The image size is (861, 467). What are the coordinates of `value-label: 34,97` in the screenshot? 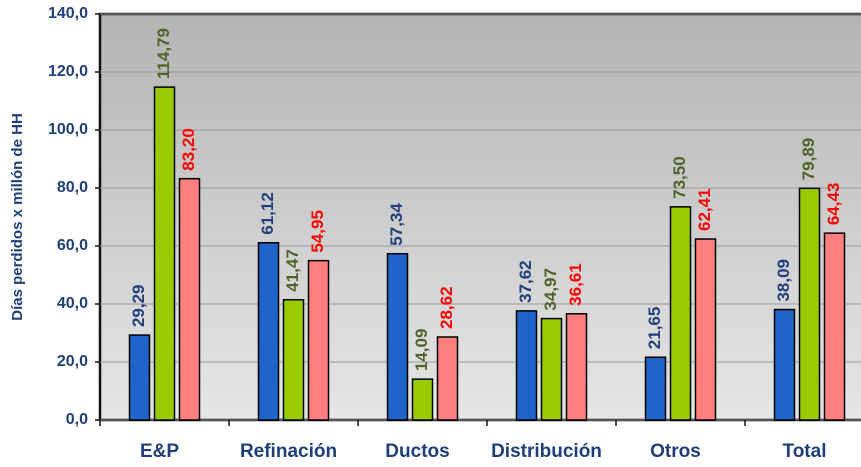 It's located at (550, 289).